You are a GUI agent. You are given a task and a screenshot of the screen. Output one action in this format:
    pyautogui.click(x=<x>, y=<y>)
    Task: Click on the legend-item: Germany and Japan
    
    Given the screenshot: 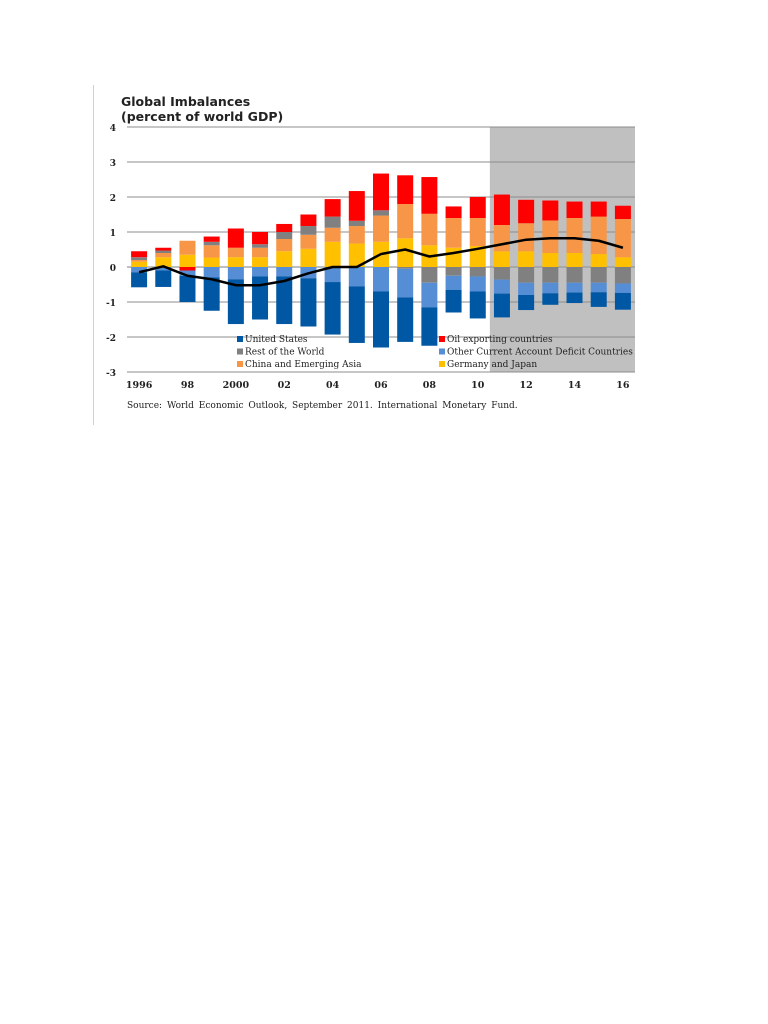 What is the action you would take?
    pyautogui.click(x=488, y=365)
    